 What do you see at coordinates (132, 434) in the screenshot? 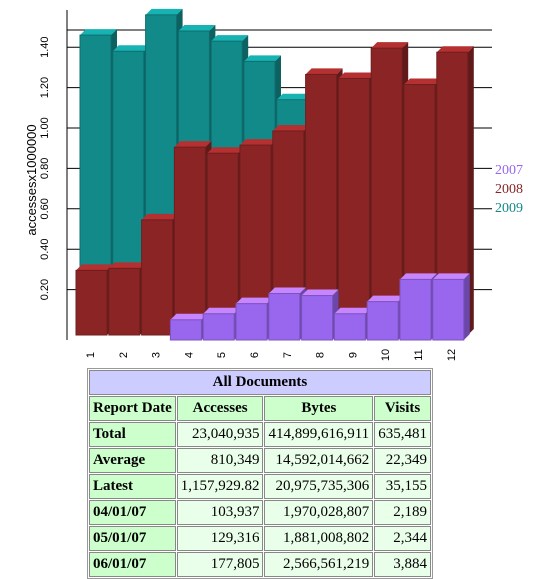
I see `lab-cell: Total` at bounding box center [132, 434].